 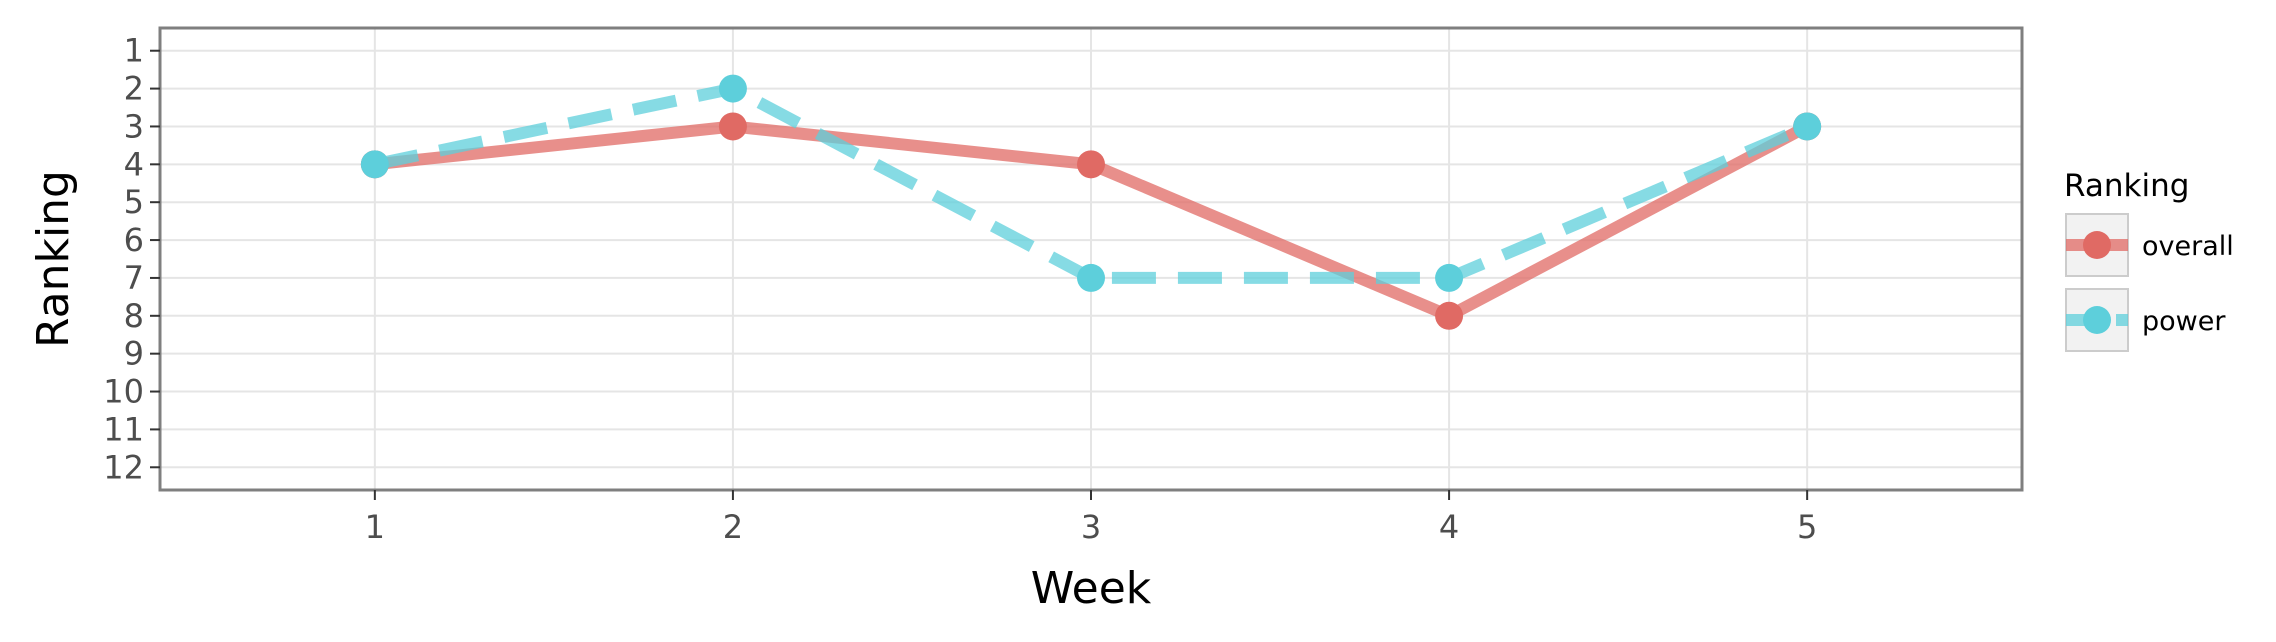 I want to click on y-tick-label-7: 7, so click(x=134, y=278).